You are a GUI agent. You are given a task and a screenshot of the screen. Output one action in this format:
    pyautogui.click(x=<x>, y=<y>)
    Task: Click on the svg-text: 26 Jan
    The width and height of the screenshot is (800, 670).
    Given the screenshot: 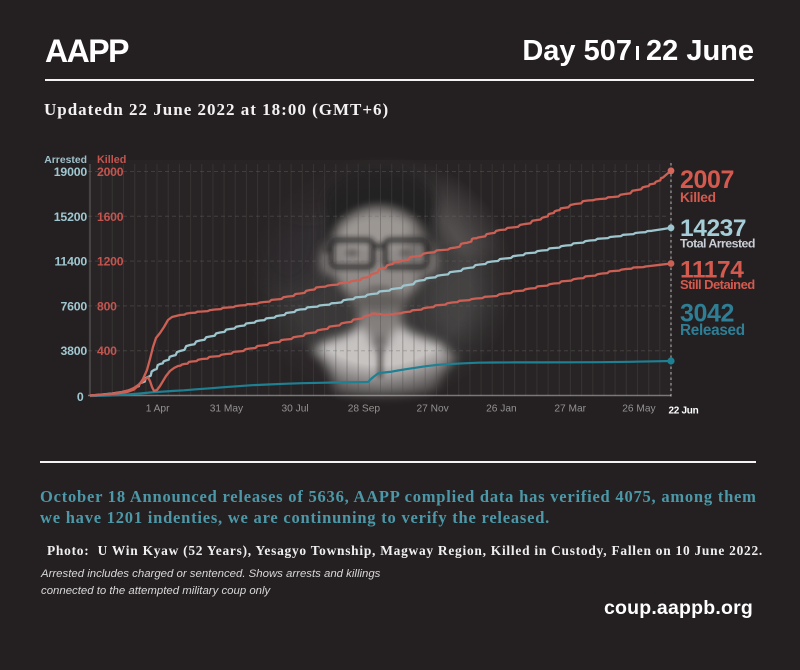 What is the action you would take?
    pyautogui.click(x=501, y=409)
    